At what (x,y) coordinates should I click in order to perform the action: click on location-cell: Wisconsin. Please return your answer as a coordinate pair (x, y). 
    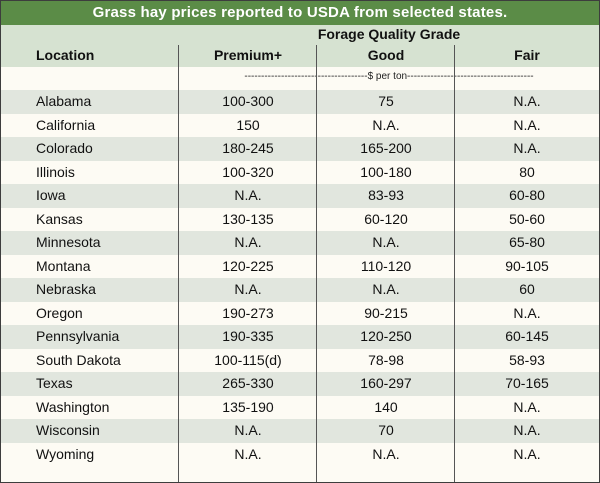
    Looking at the image, I should click on (68, 430).